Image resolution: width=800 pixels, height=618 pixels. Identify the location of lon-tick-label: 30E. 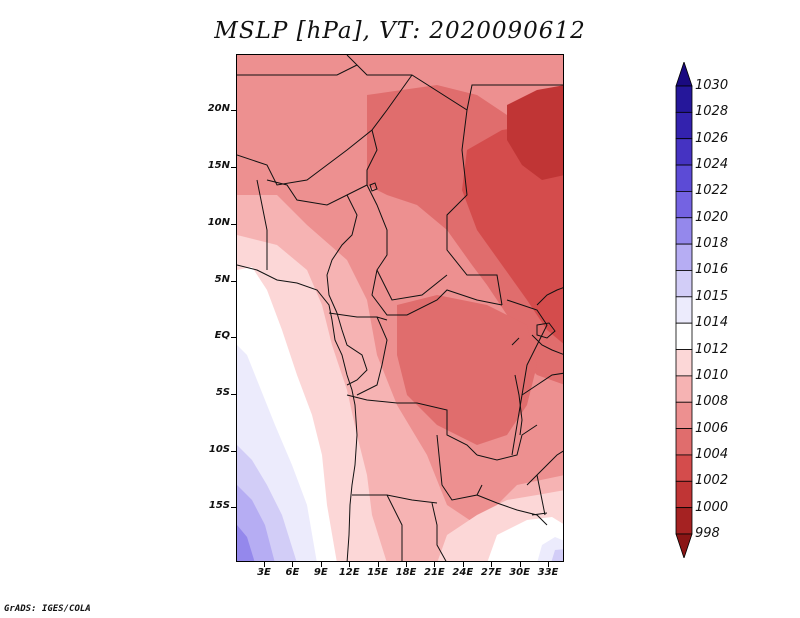
(519, 572).